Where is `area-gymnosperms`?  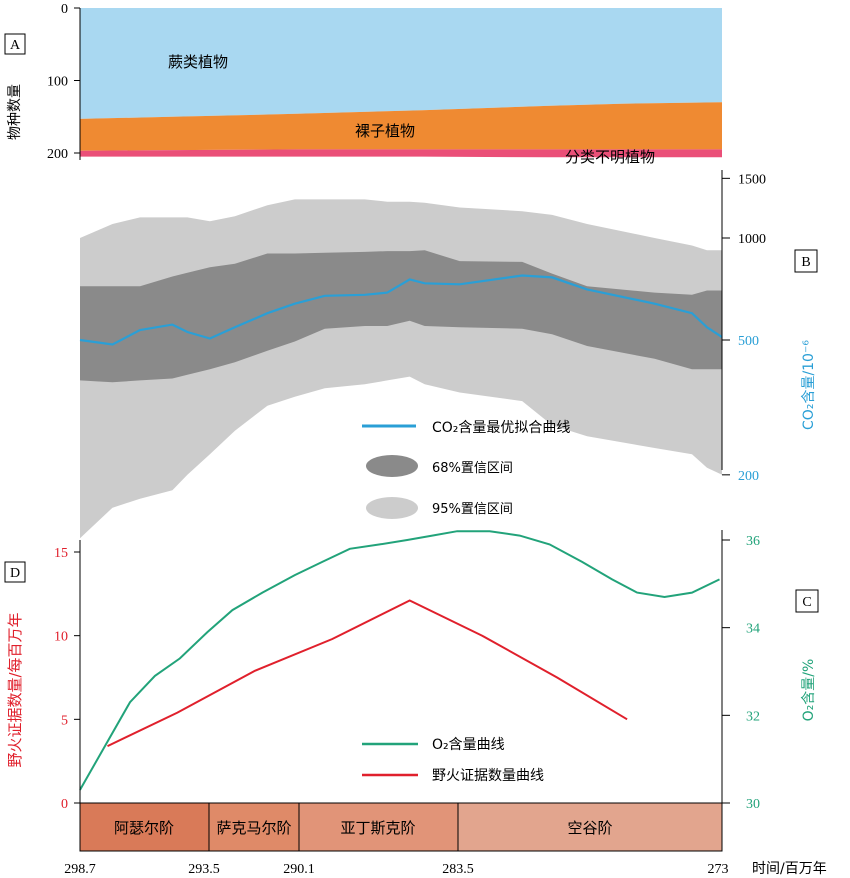
area-gymnosperms is located at coordinates (401, 126).